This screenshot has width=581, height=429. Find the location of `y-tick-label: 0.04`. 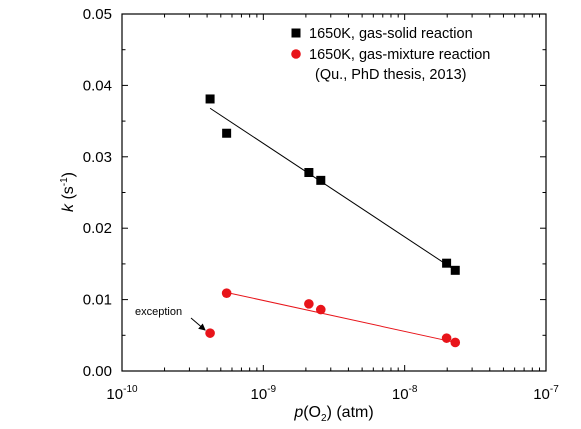

y-tick-label: 0.04 is located at coordinates (97, 85).